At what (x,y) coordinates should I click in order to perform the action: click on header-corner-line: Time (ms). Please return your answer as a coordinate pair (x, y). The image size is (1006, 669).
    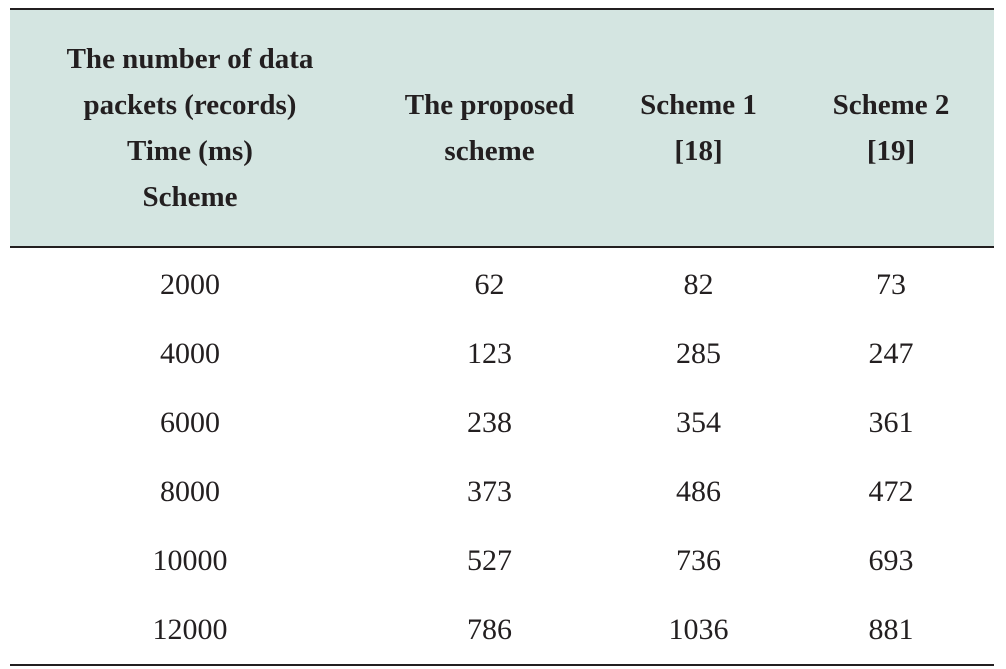
    Looking at the image, I should click on (190, 151).